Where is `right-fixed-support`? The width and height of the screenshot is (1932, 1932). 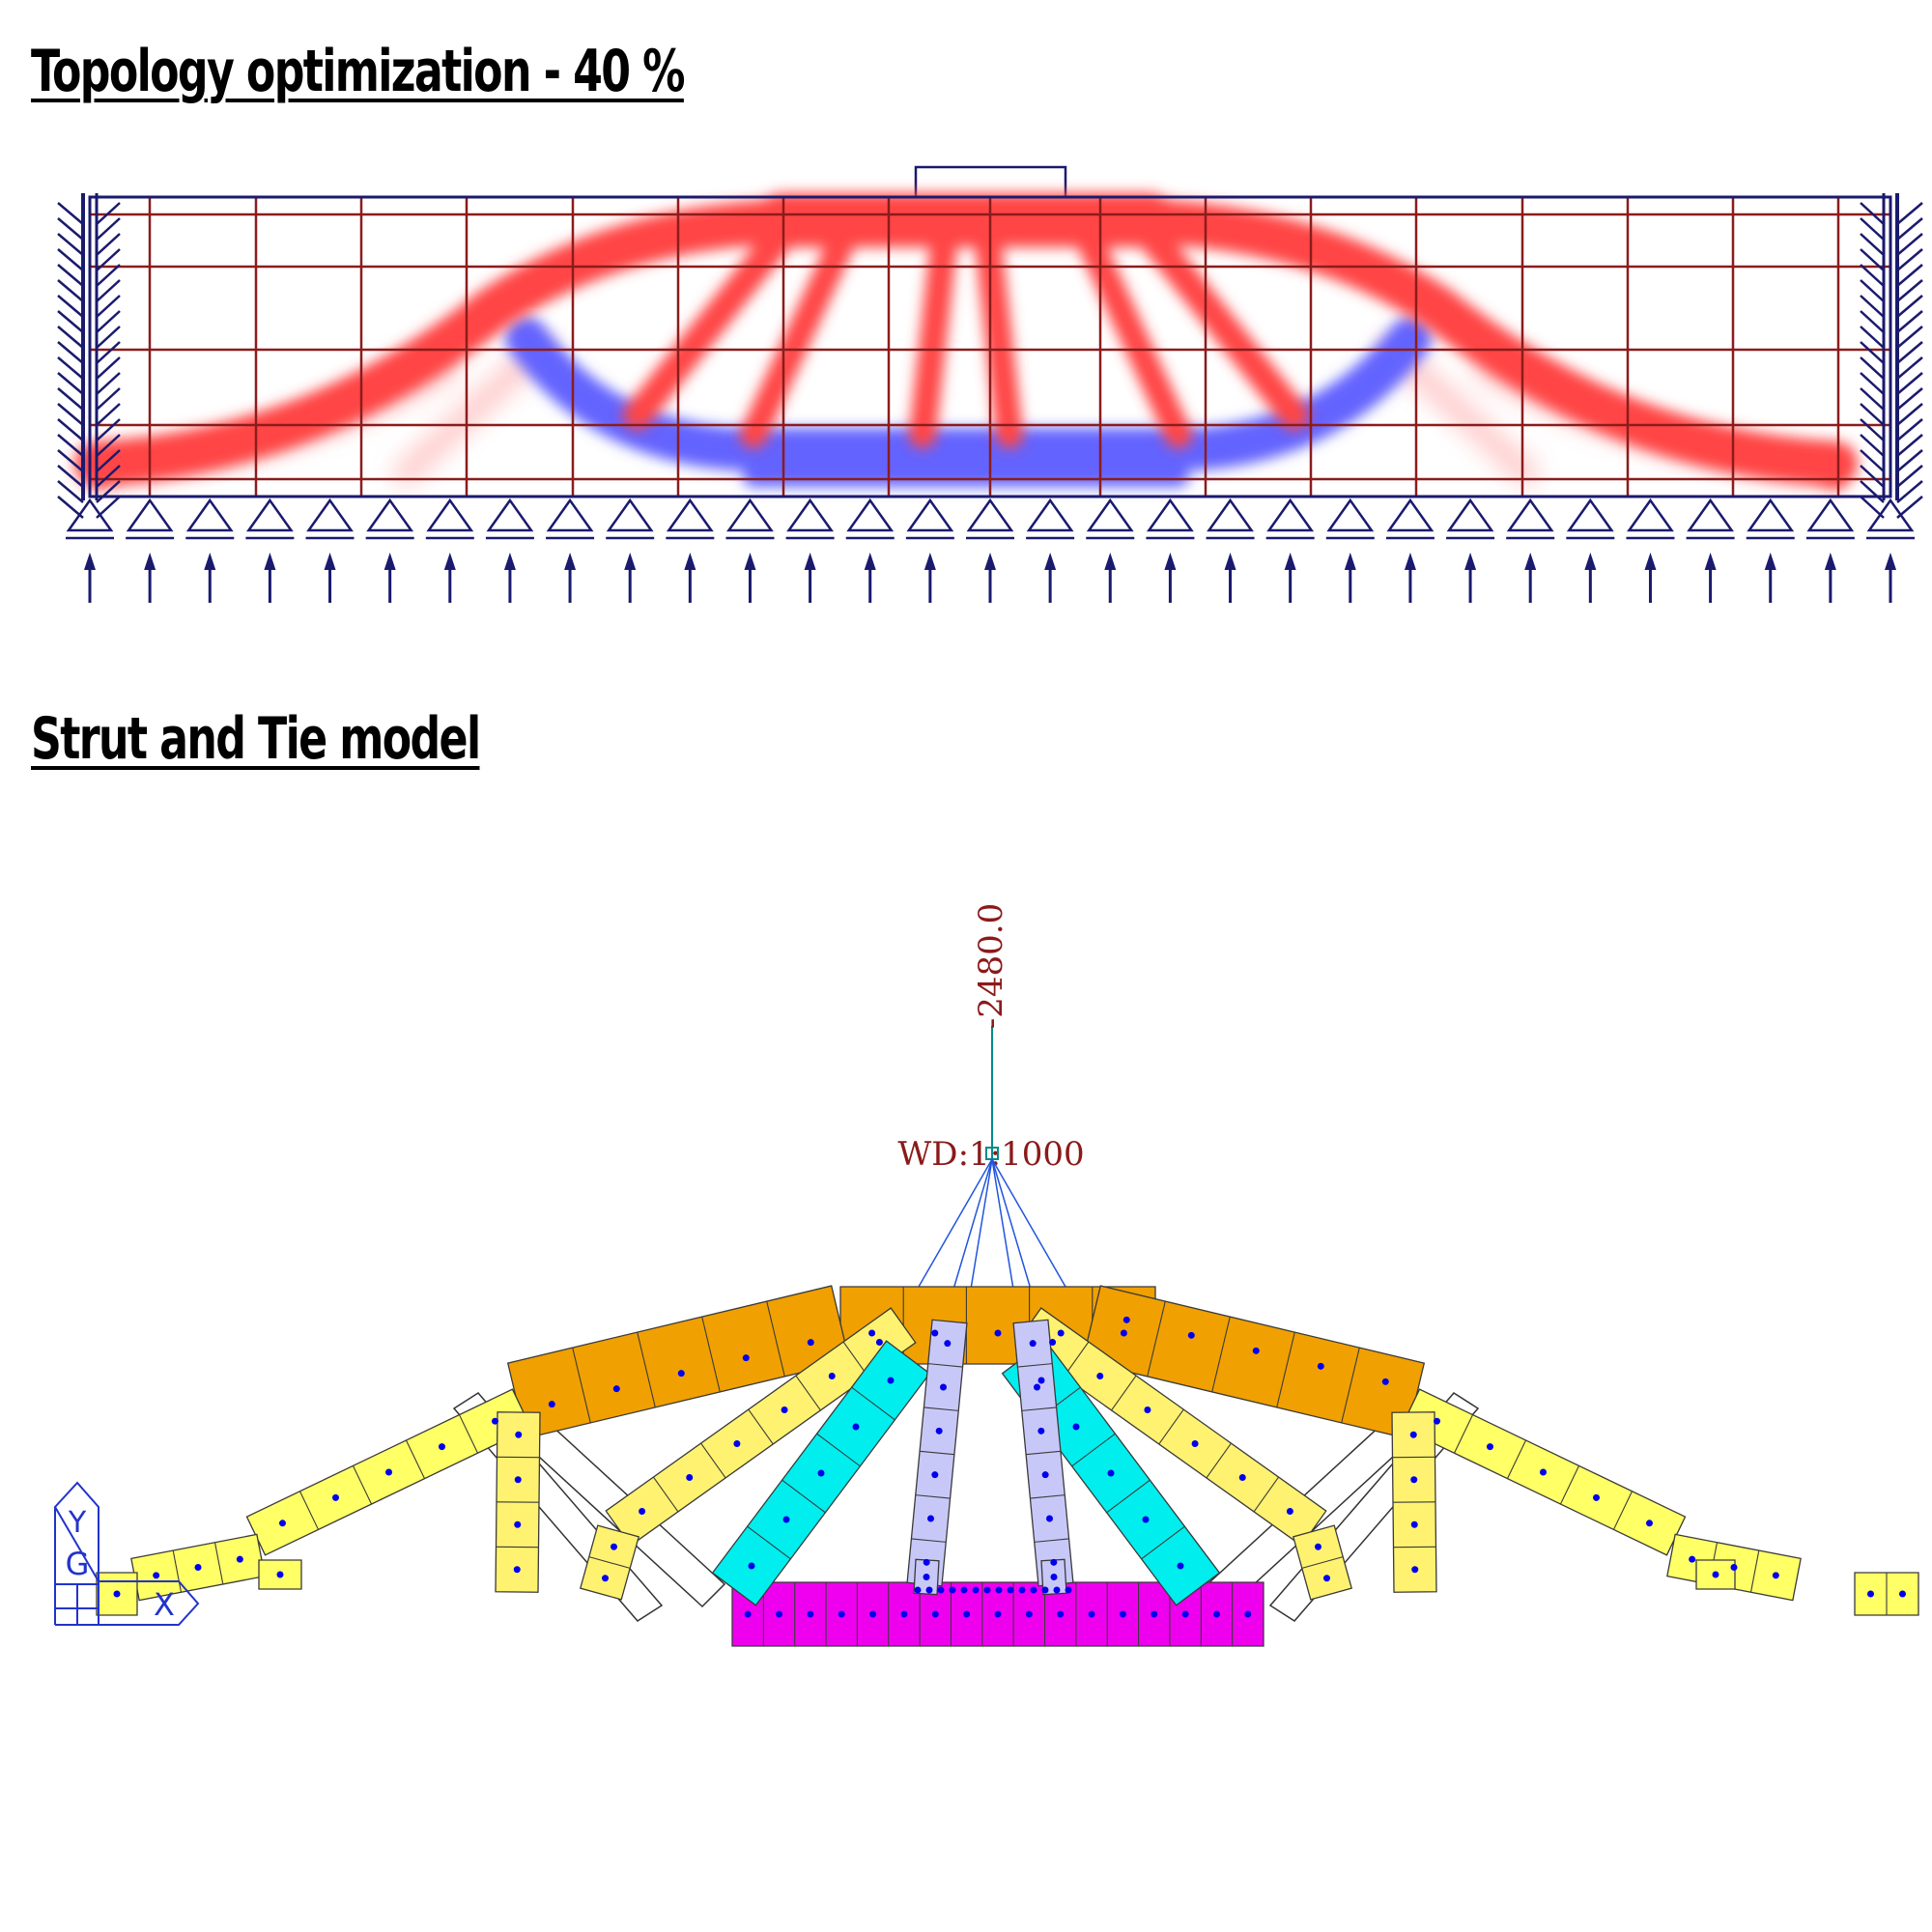
right-fixed-support is located at coordinates (1891, 356).